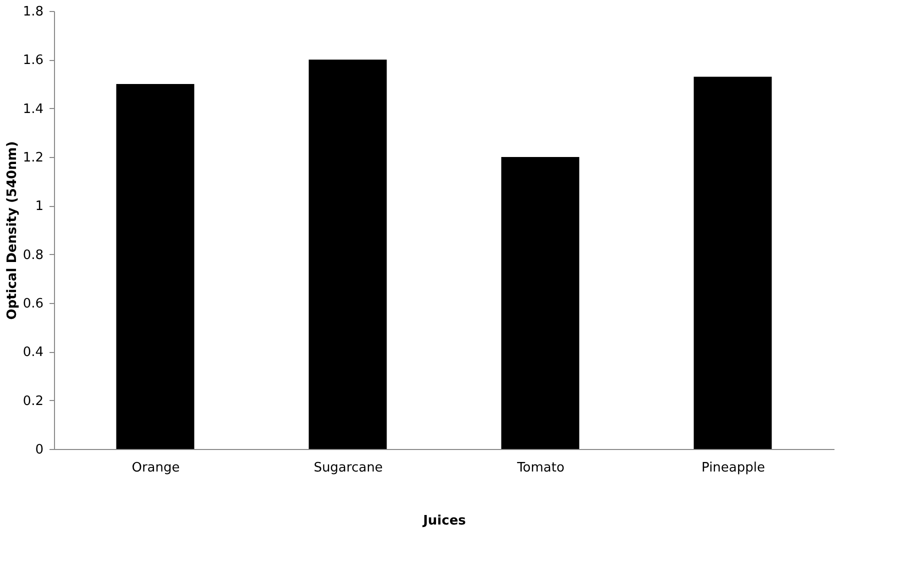  What do you see at coordinates (733, 468) in the screenshot?
I see `x-tick-label: Pineapple` at bounding box center [733, 468].